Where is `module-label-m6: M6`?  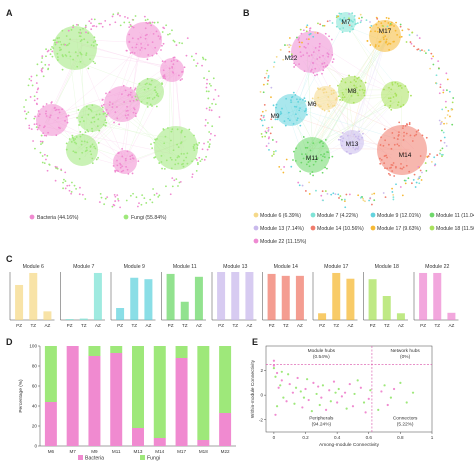 module-label-m6: M6 is located at coordinates (311, 104).